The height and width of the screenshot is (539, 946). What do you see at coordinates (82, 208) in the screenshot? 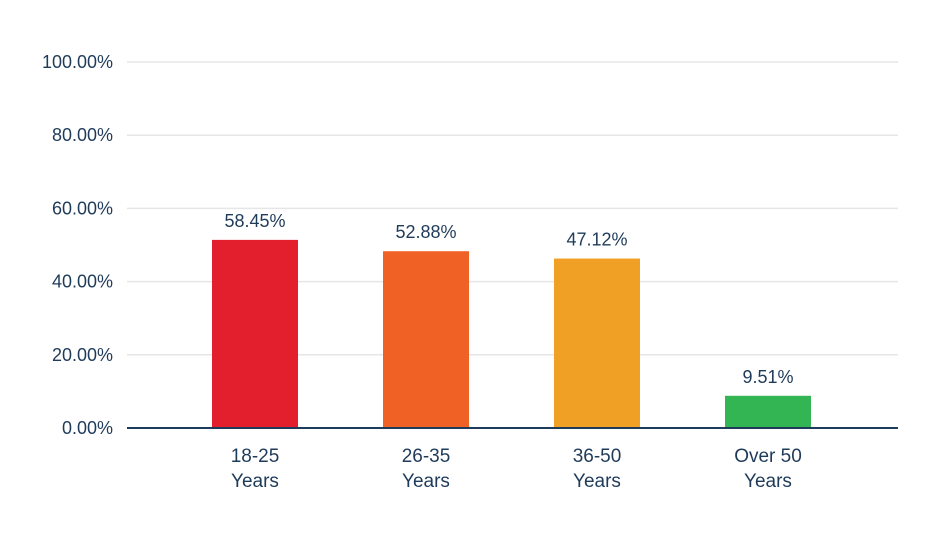
I see `y-tick-label: 60.00%` at bounding box center [82, 208].